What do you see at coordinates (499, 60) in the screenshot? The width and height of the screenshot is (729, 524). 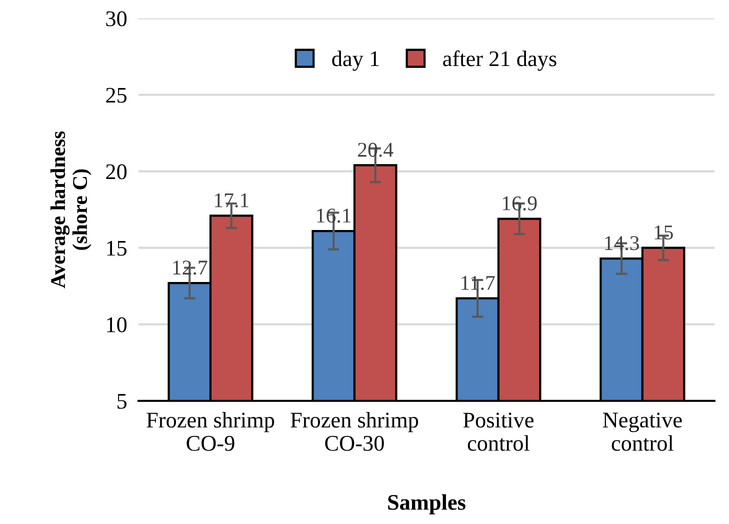 I see `legend-label: after 21 days` at bounding box center [499, 60].